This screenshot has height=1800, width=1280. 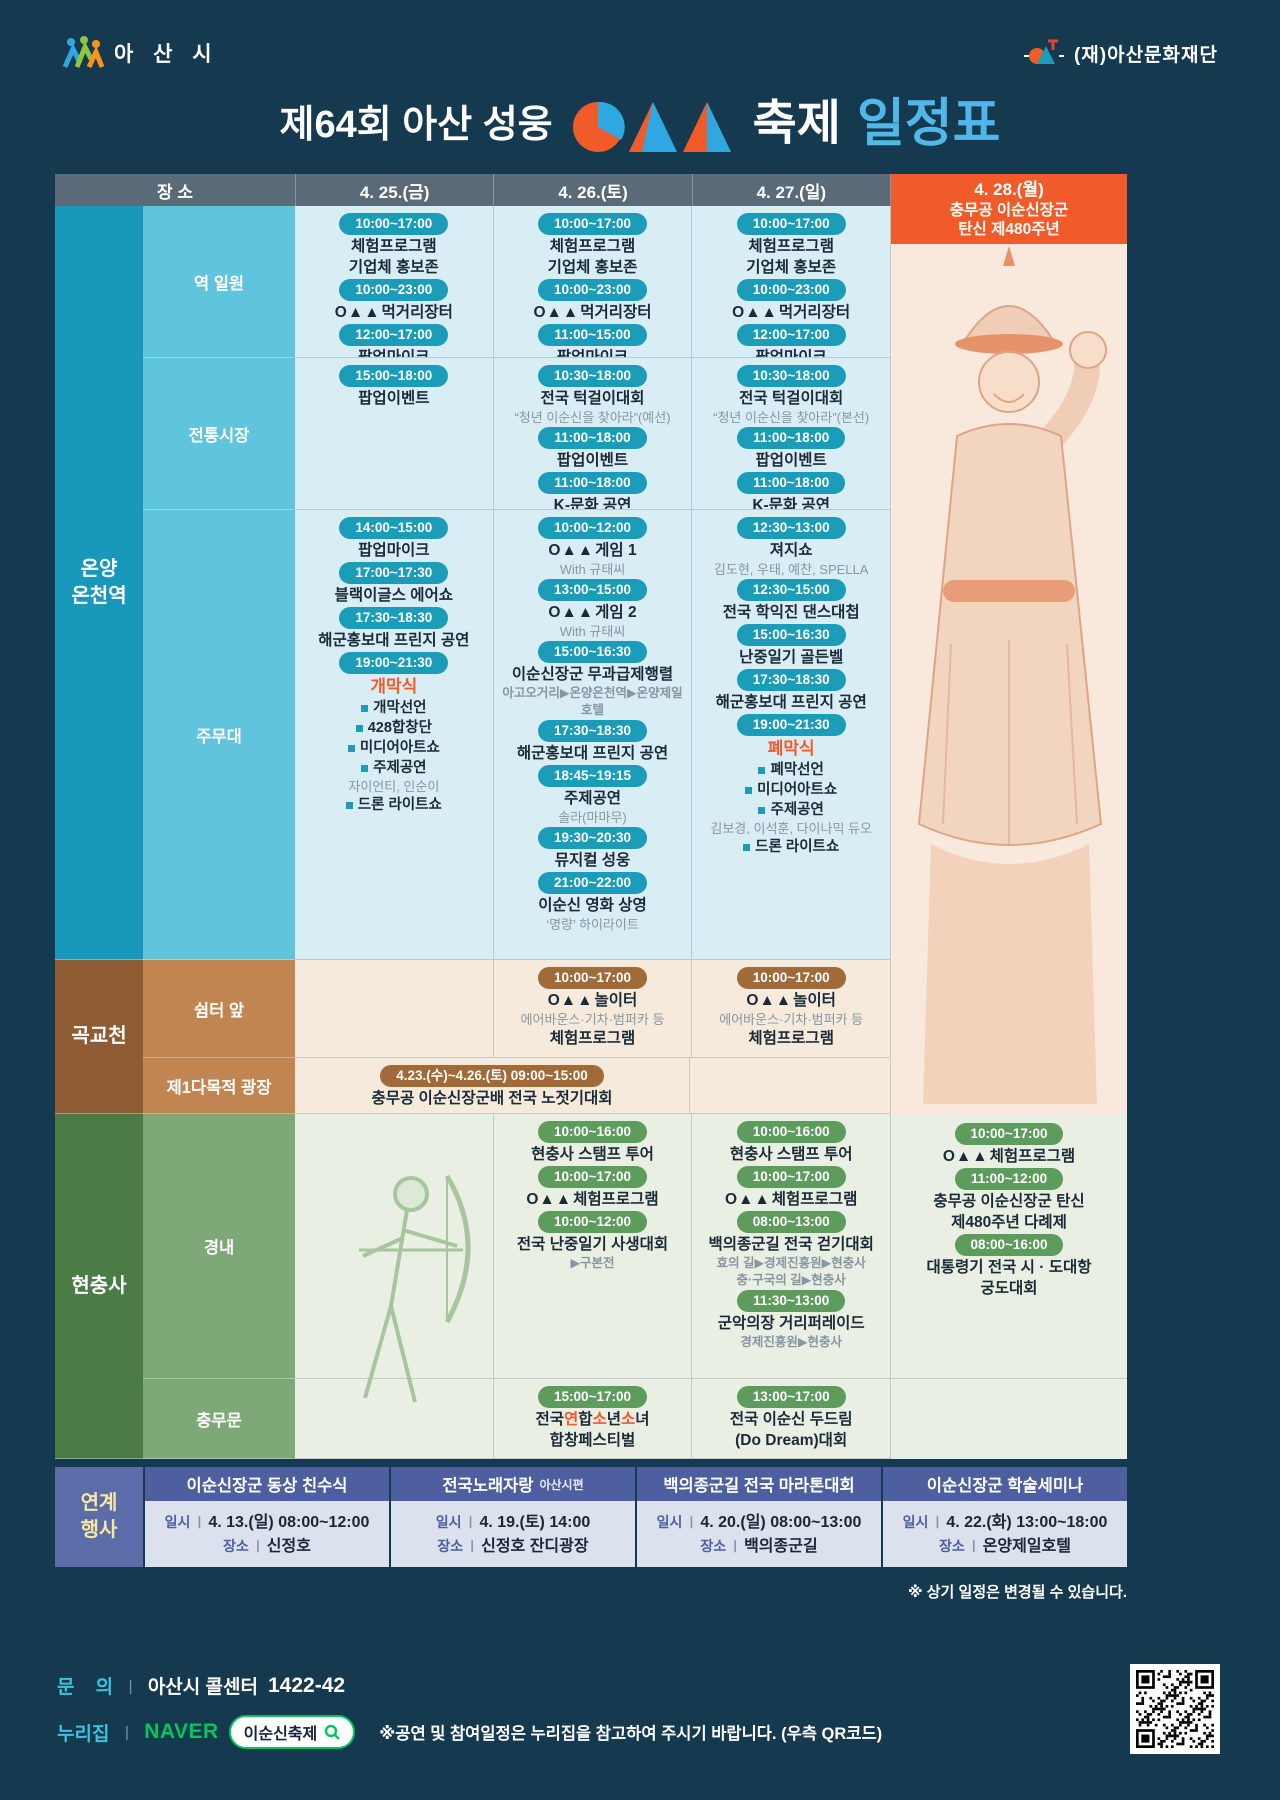 What do you see at coordinates (166, 54) in the screenshot?
I see `asan-city-label: 아 산 시` at bounding box center [166, 54].